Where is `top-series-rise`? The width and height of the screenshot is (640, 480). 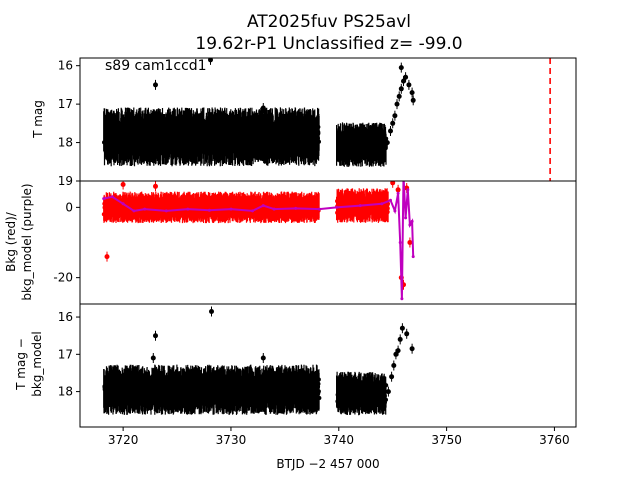 top-series-rise is located at coordinates (400, 110).